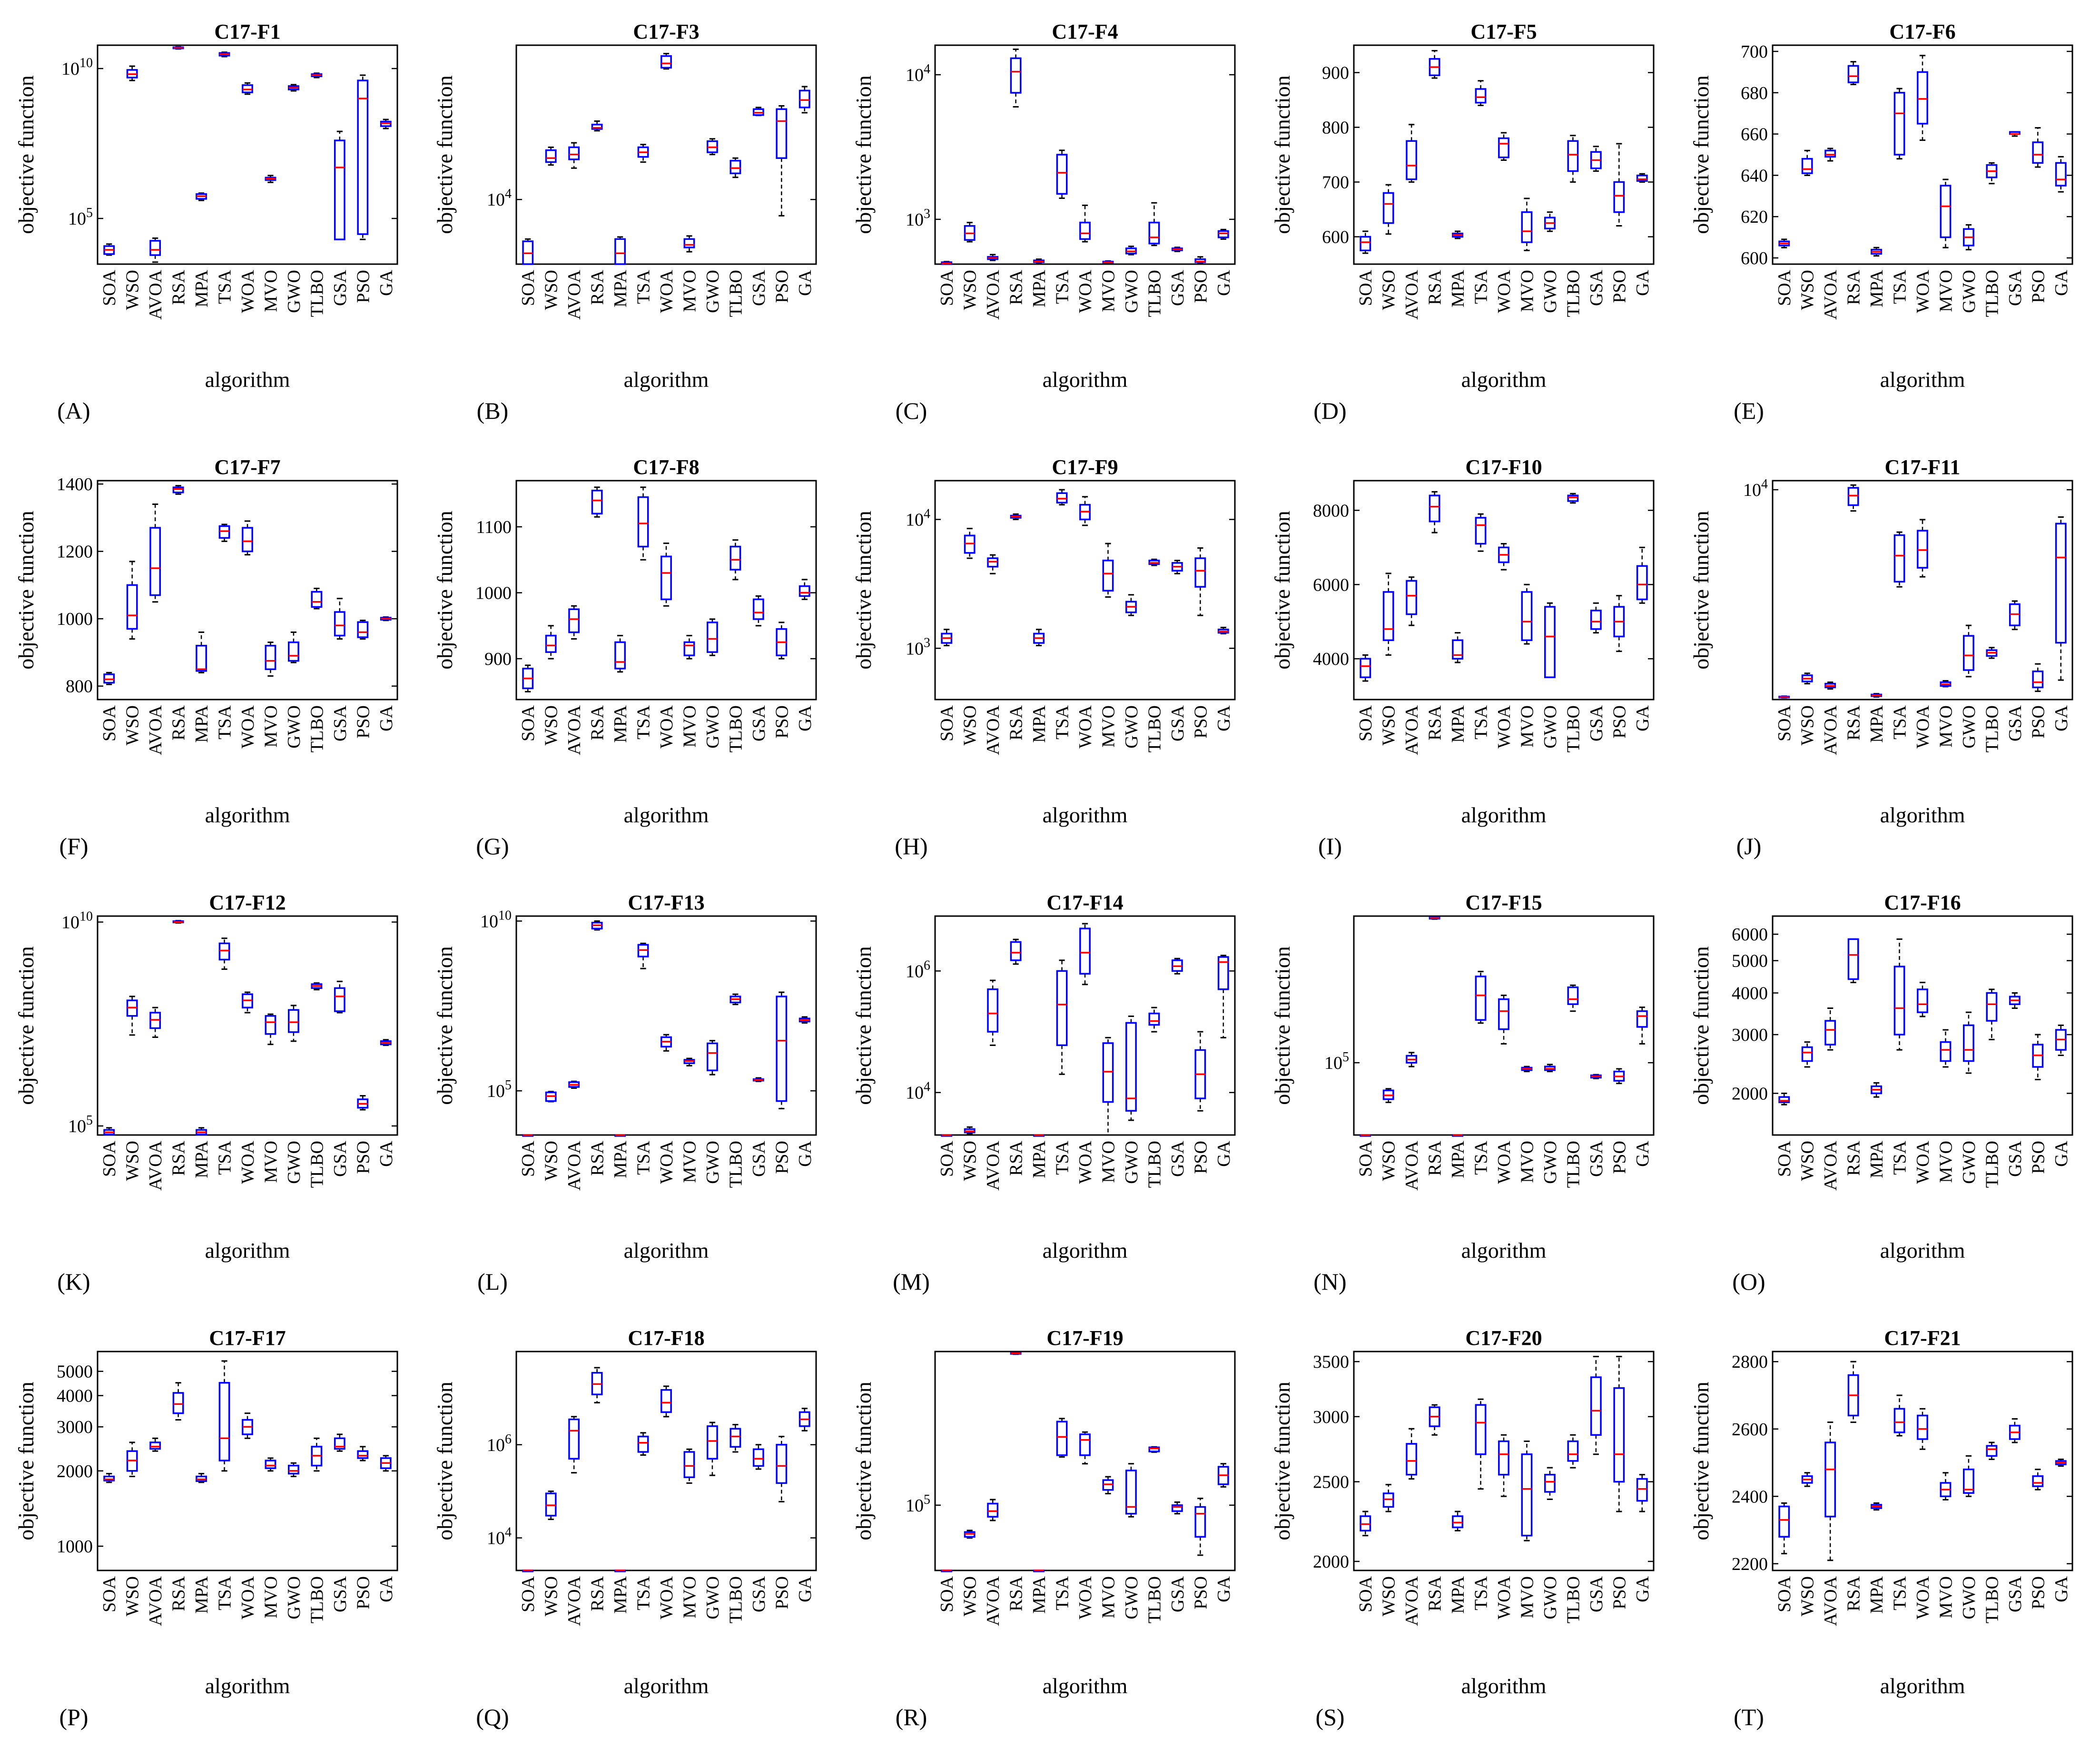 The height and width of the screenshot is (1747, 2100). Describe the element at coordinates (1754, 176) in the screenshot. I see `y-tick-label: 640` at that location.